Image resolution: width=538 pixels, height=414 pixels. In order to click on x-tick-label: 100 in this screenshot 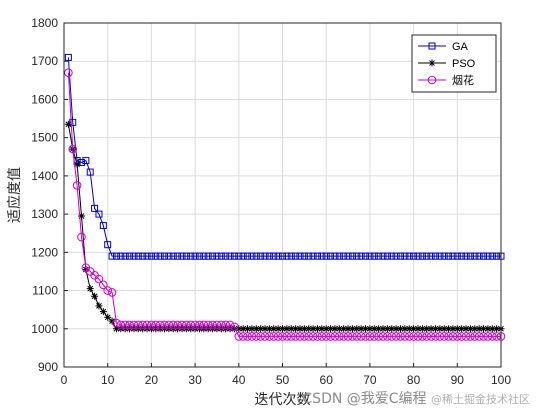, I will do `click(501, 380)`.